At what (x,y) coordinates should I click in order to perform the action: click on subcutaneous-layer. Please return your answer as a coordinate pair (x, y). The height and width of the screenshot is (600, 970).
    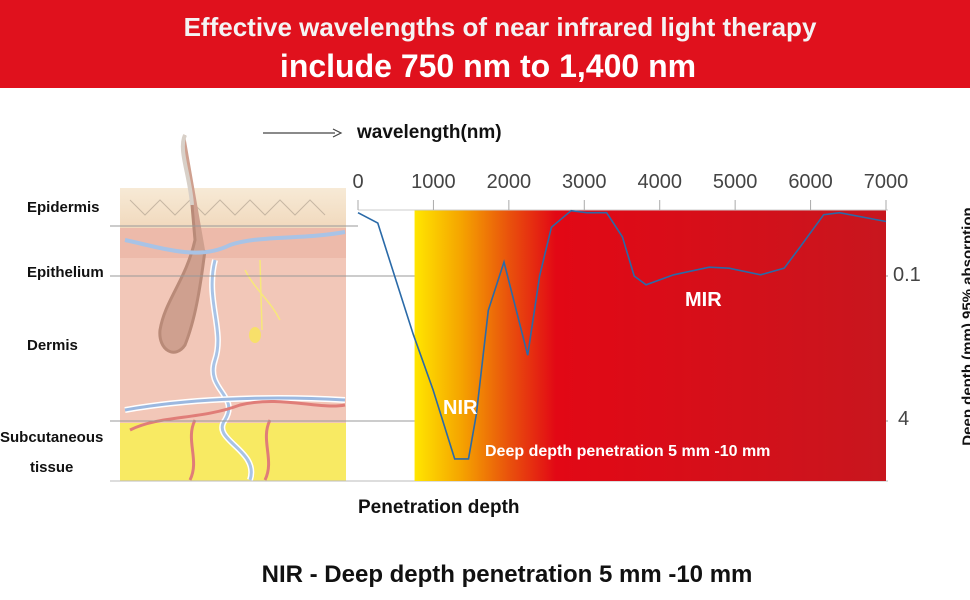
    Looking at the image, I should click on (233, 452).